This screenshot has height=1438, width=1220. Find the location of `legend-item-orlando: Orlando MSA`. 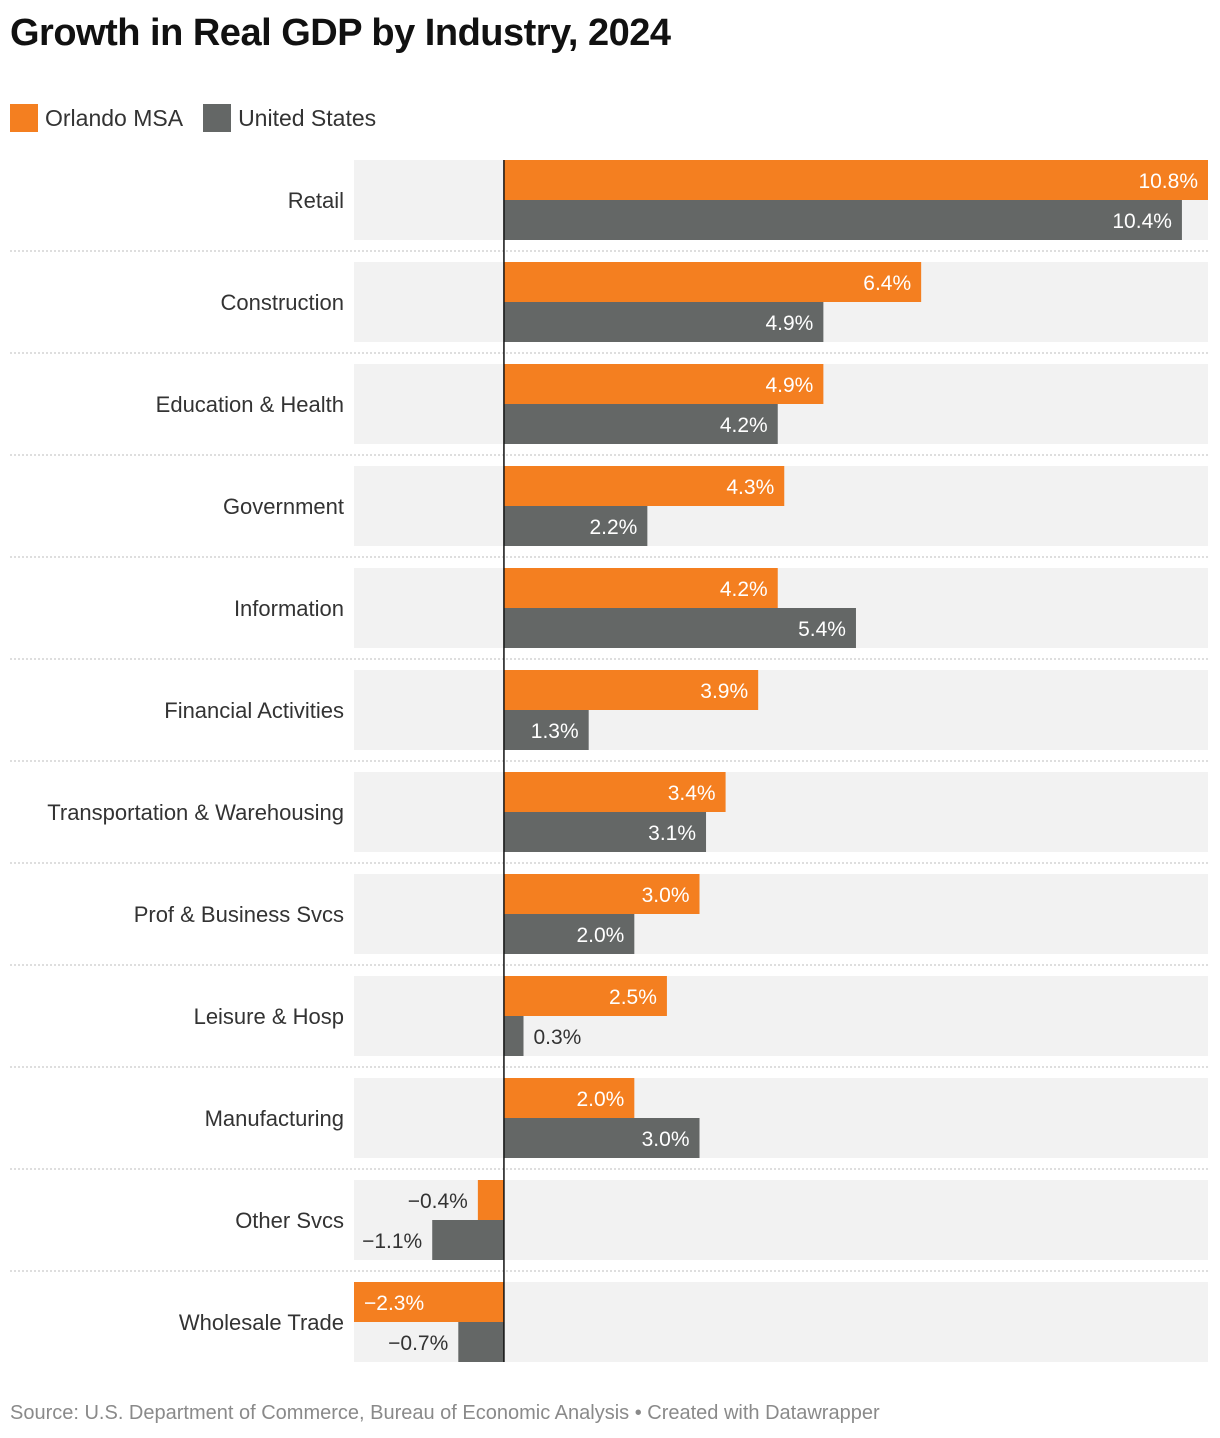

legend-item-orlando: Orlando MSA is located at coordinates (96, 118).